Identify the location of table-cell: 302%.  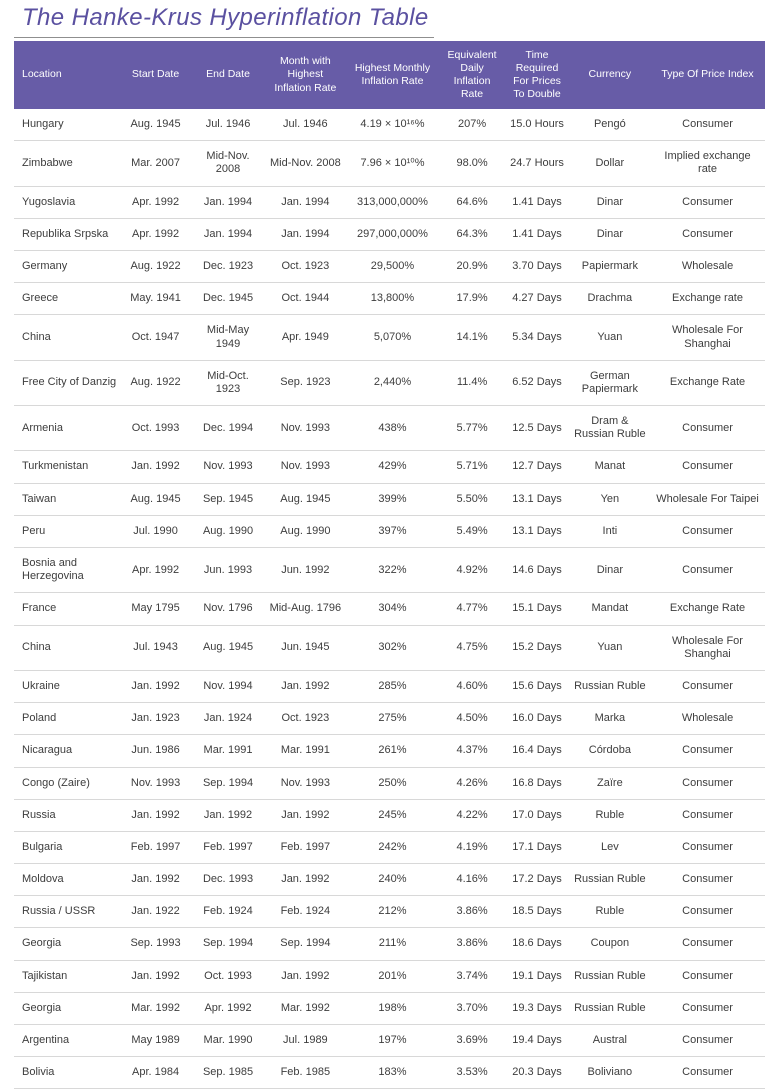
(392, 648).